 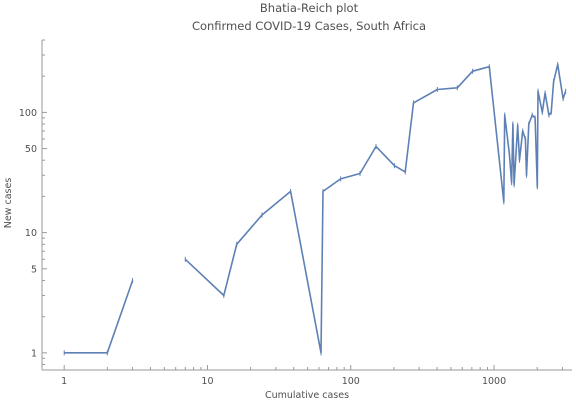 What do you see at coordinates (207, 381) in the screenshot?
I see `x-tick-label: 10` at bounding box center [207, 381].